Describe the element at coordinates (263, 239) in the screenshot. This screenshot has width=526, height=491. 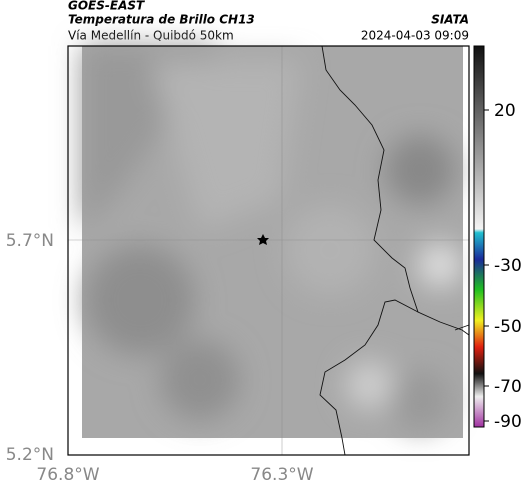
I see `location-marker` at that location.